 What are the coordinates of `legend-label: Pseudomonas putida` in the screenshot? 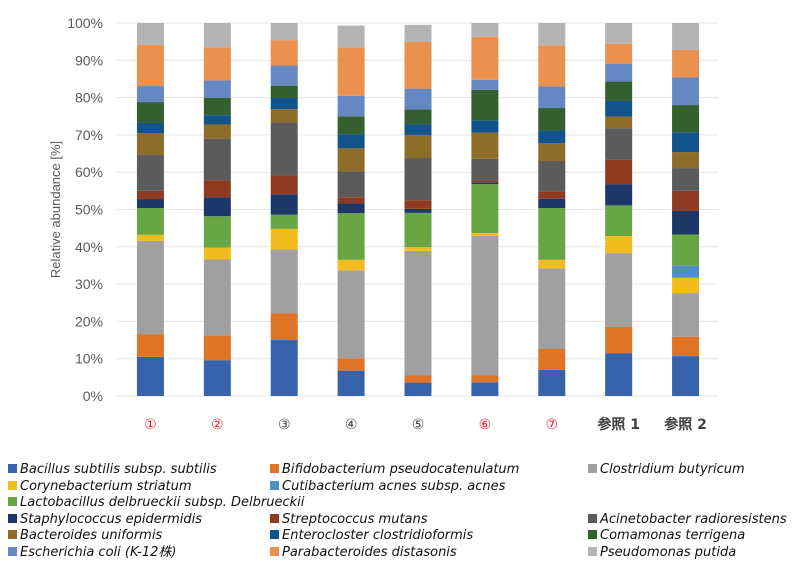 It's located at (668, 552).